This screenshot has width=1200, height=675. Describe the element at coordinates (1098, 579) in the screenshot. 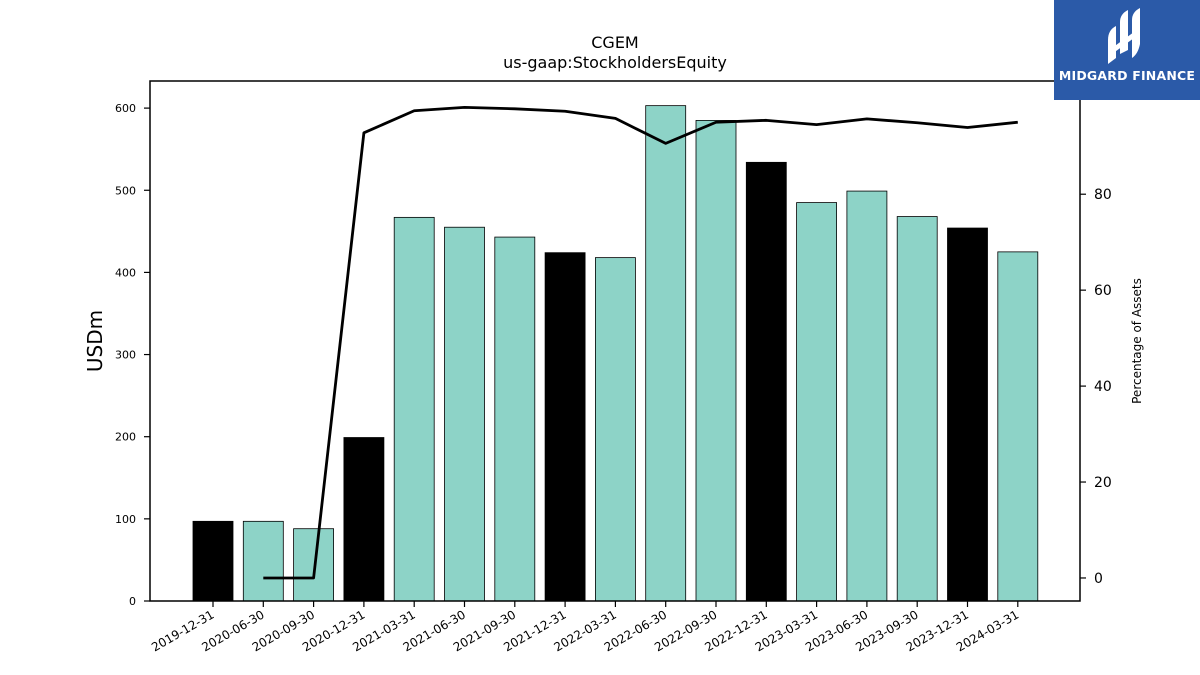

I see `y2-tick-label: 0` at that location.